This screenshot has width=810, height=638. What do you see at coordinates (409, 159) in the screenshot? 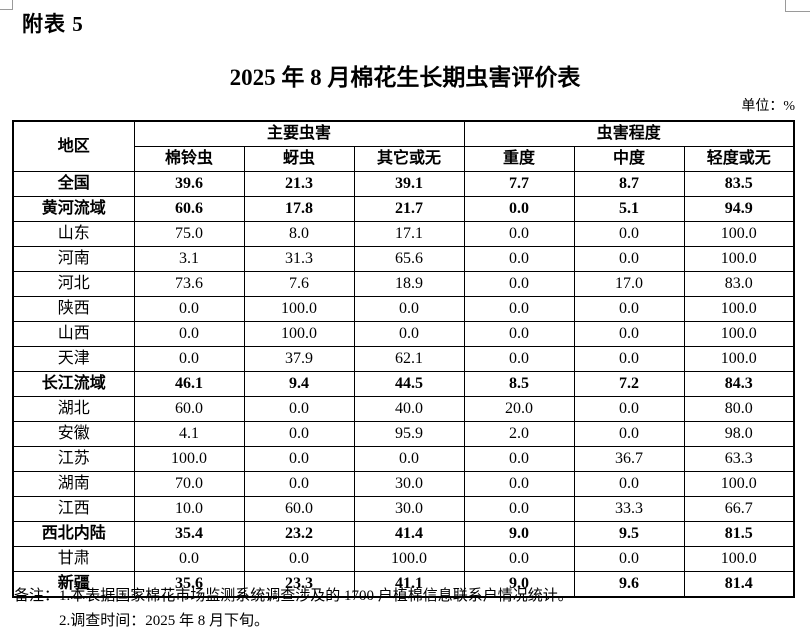
I see `header-other-or-none: 其它或无` at bounding box center [409, 159].